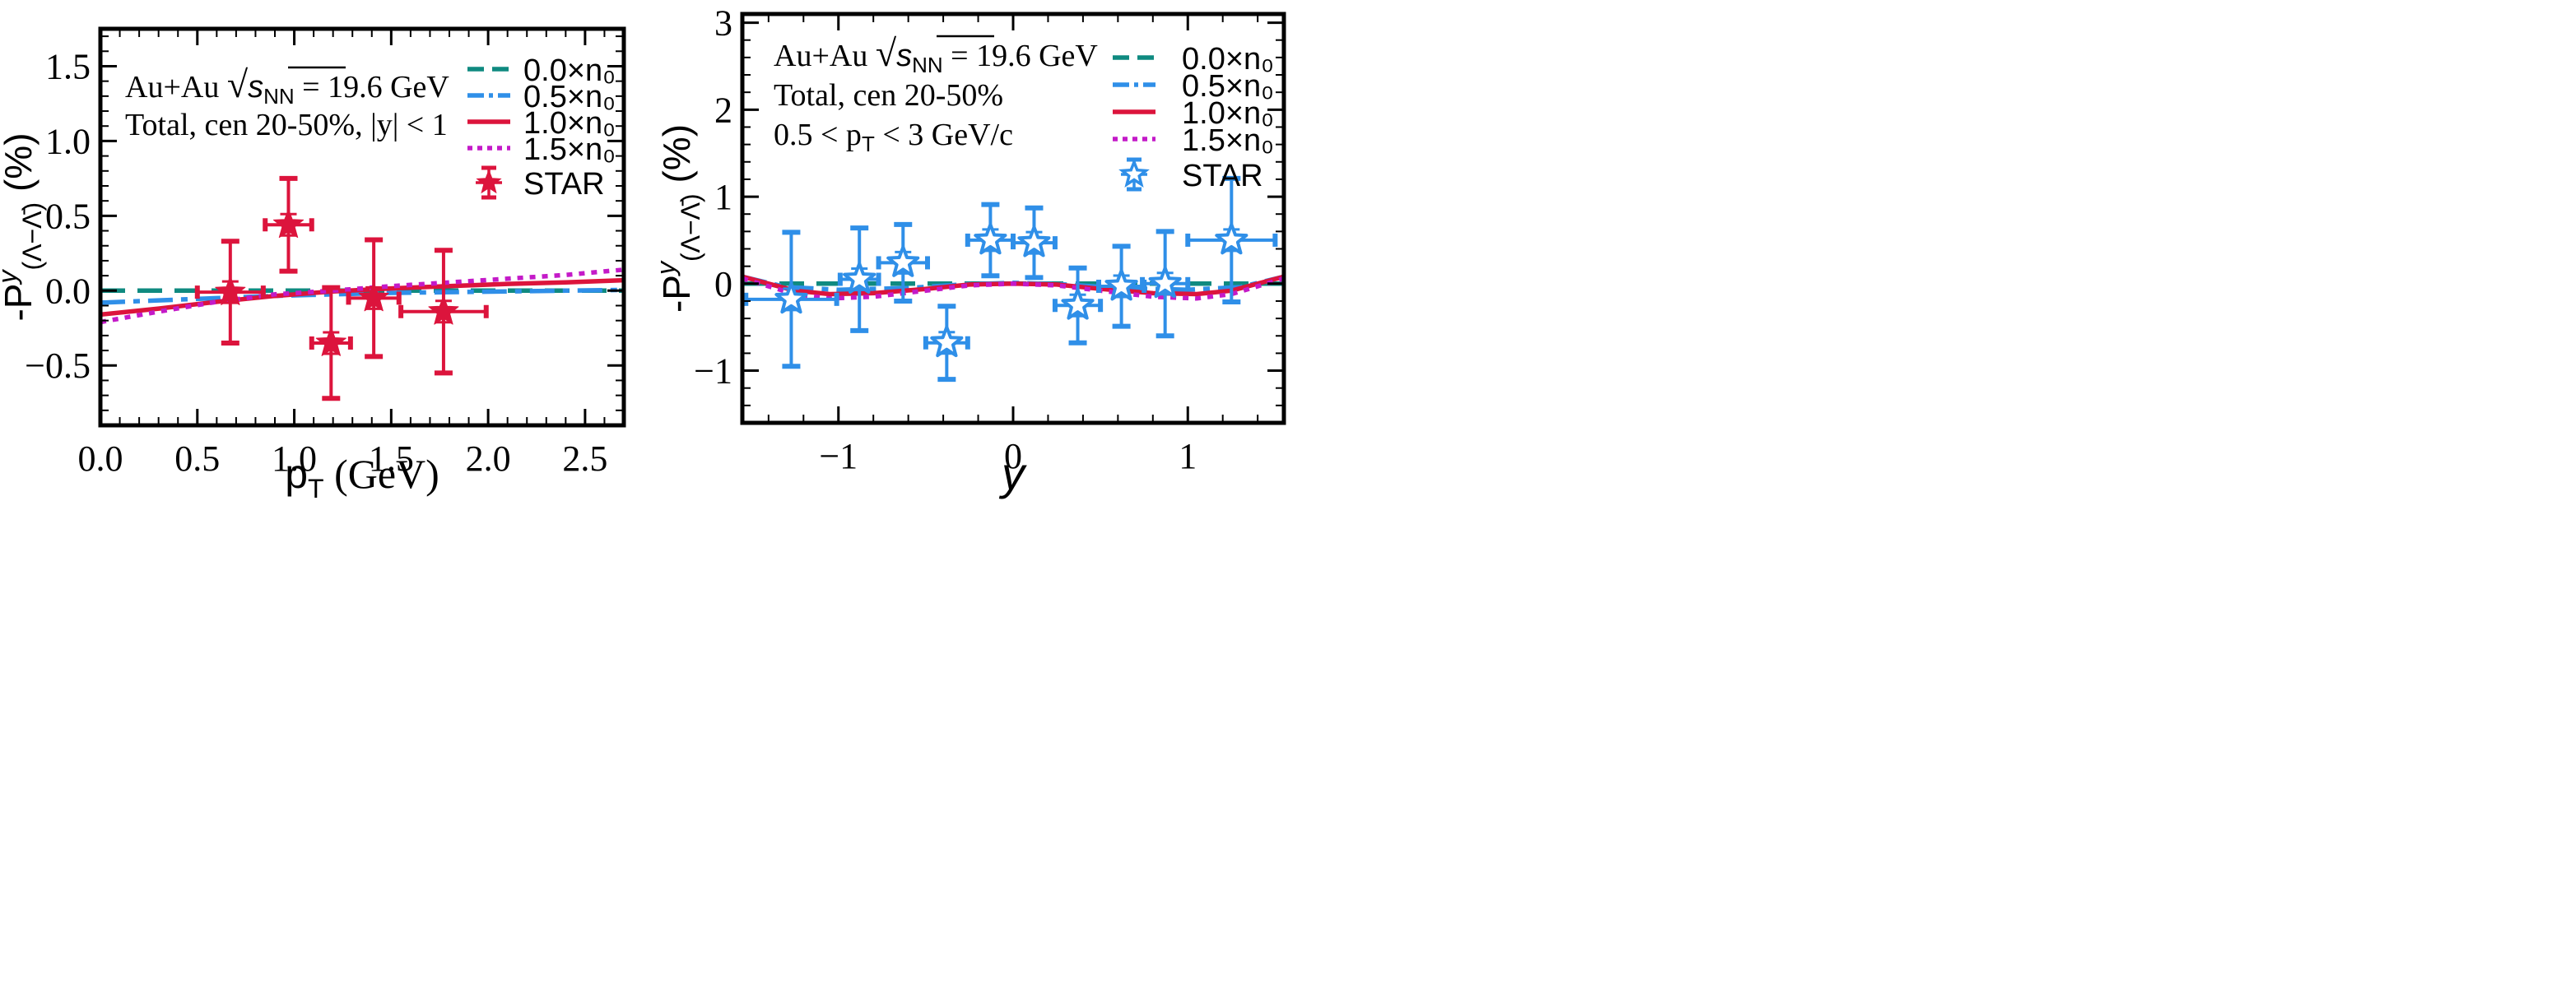  I want to click on x-tick-label: 2.0, so click(488, 458).